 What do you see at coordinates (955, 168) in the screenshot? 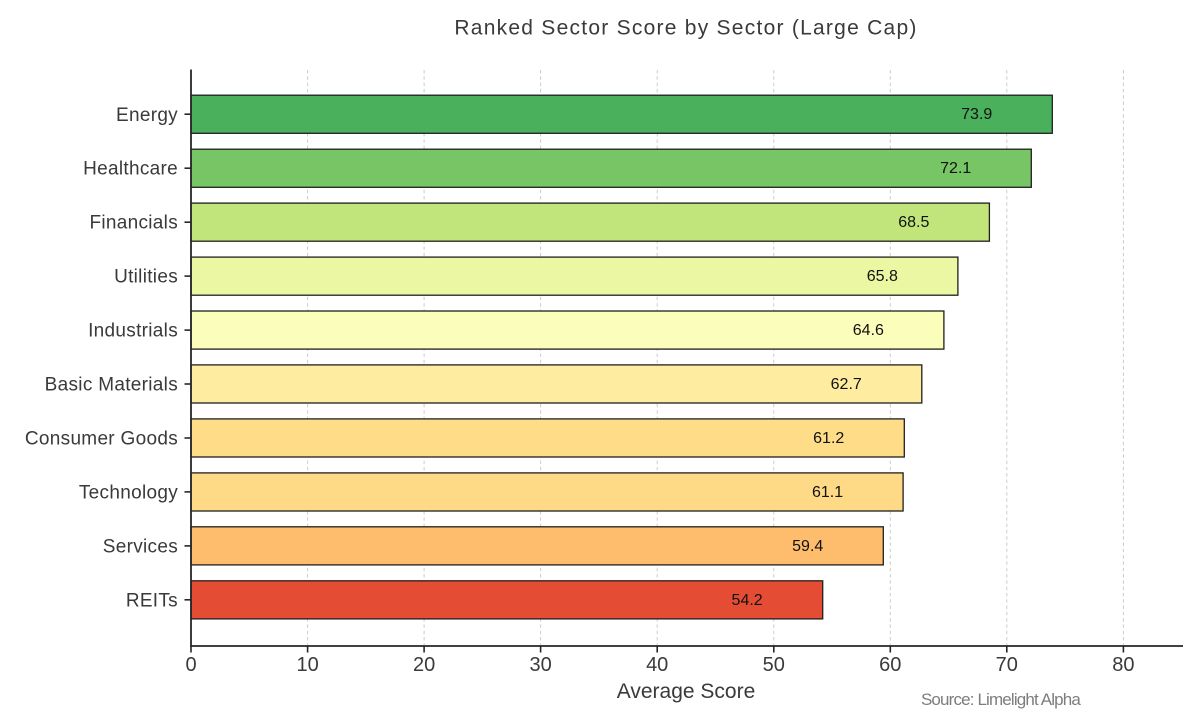
I see `svg-text: 72.1` at bounding box center [955, 168].